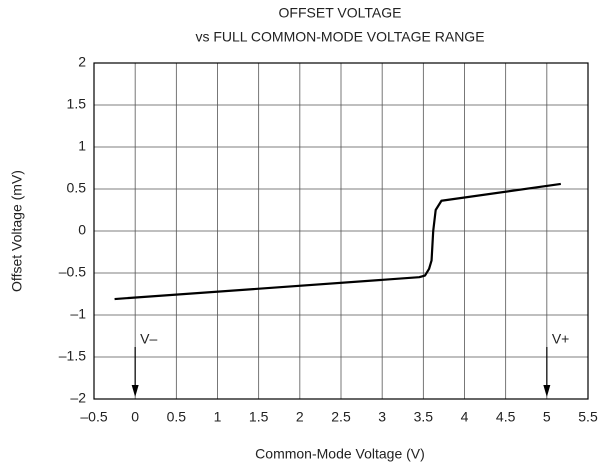 The image size is (603, 465). What do you see at coordinates (72, 356) in the screenshot?
I see `y-tick-label: –1.5` at bounding box center [72, 356].